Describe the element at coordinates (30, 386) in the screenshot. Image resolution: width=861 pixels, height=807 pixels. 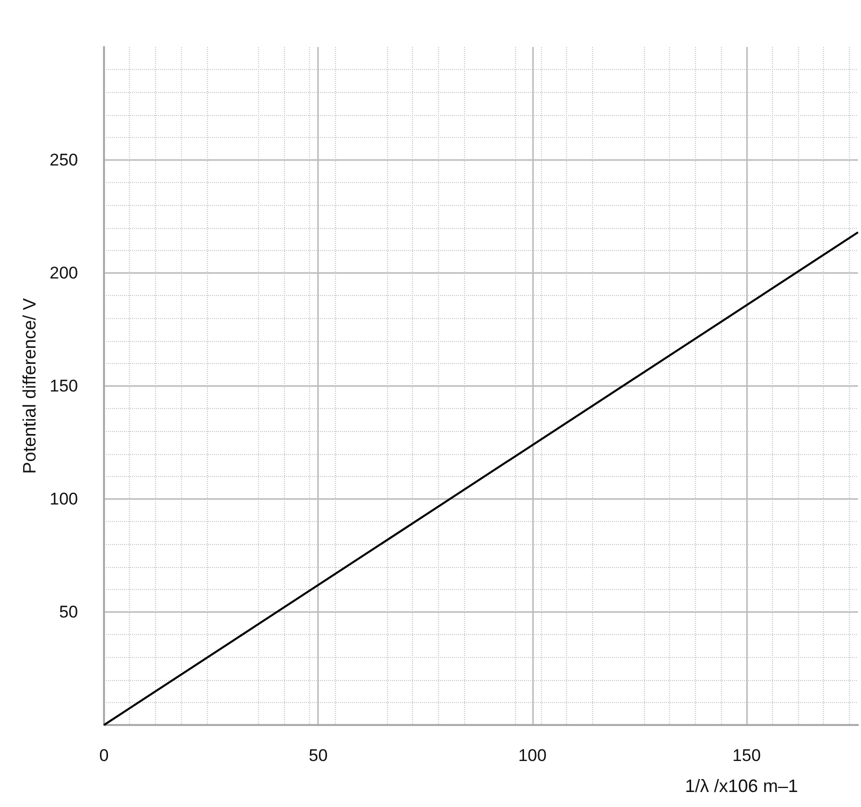
I see `y-axis-title: Potential difference/ V` at that location.